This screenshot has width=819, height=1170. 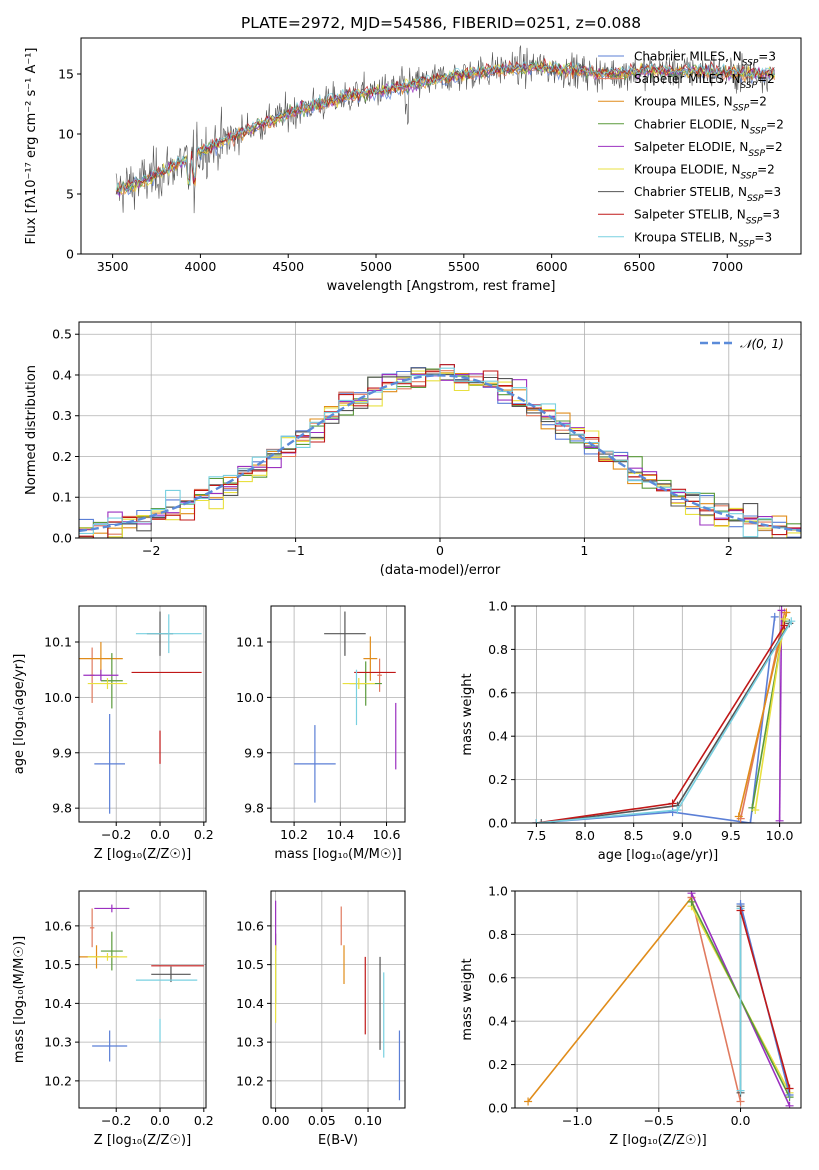 What do you see at coordinates (705, 59) in the screenshot?
I see `legend-label: Chabrier MILES, NSSP=3` at bounding box center [705, 59].